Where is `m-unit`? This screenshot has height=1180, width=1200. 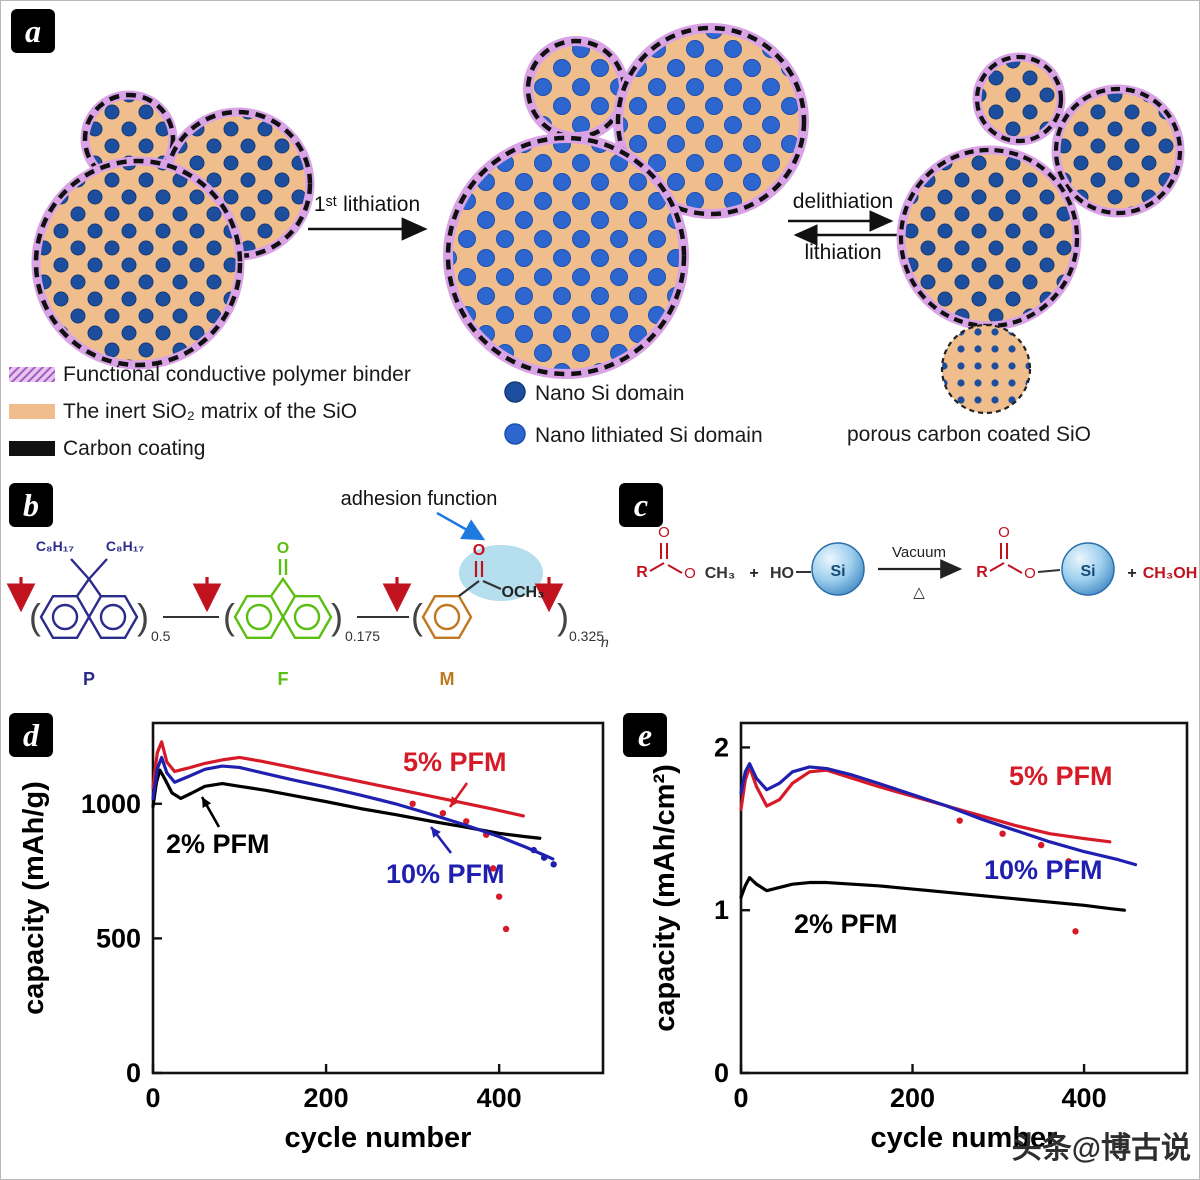
m-unit is located at coordinates (447, 617).